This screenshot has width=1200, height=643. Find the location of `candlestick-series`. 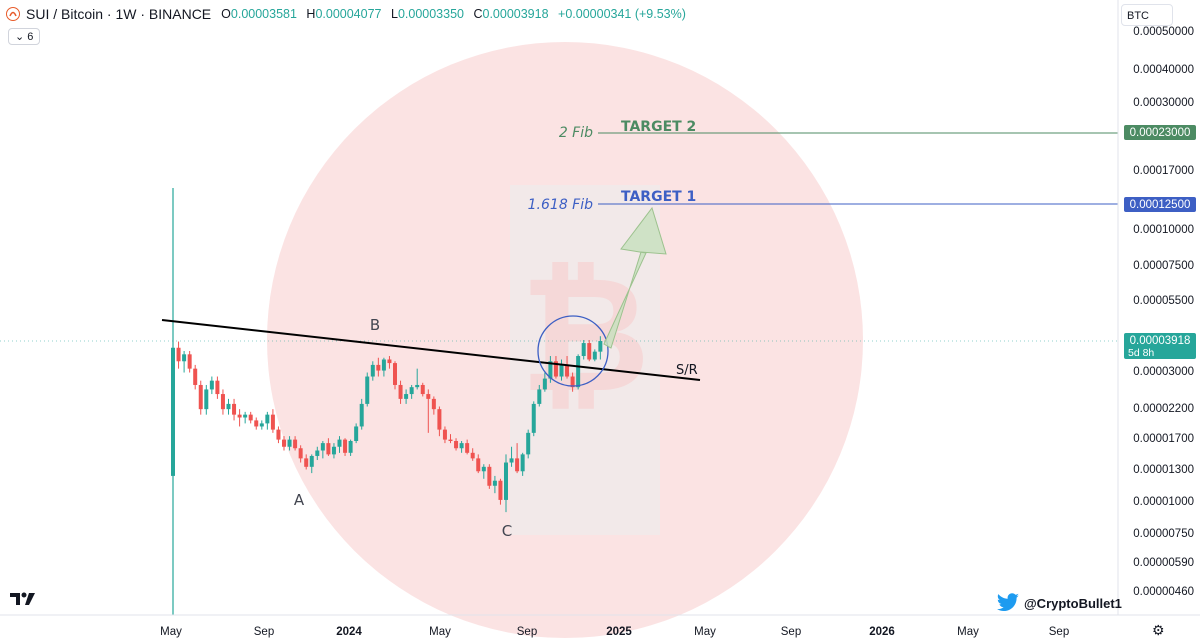

candlestick-series is located at coordinates (387, 424).